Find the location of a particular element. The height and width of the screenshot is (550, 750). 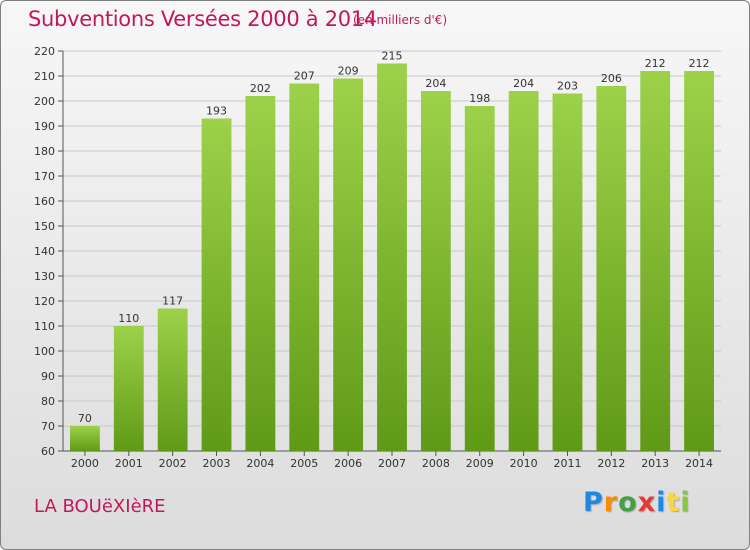

chart-unit-label: (en milliers d'€) is located at coordinates (400, 20).